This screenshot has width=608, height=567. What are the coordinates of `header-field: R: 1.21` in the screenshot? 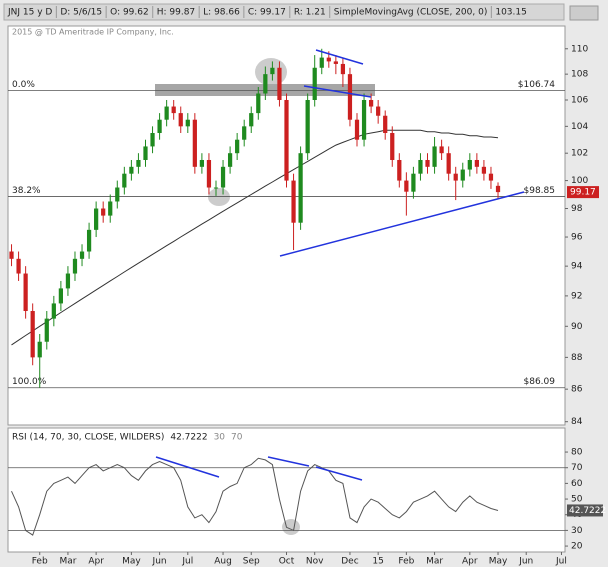 It's located at (310, 13).